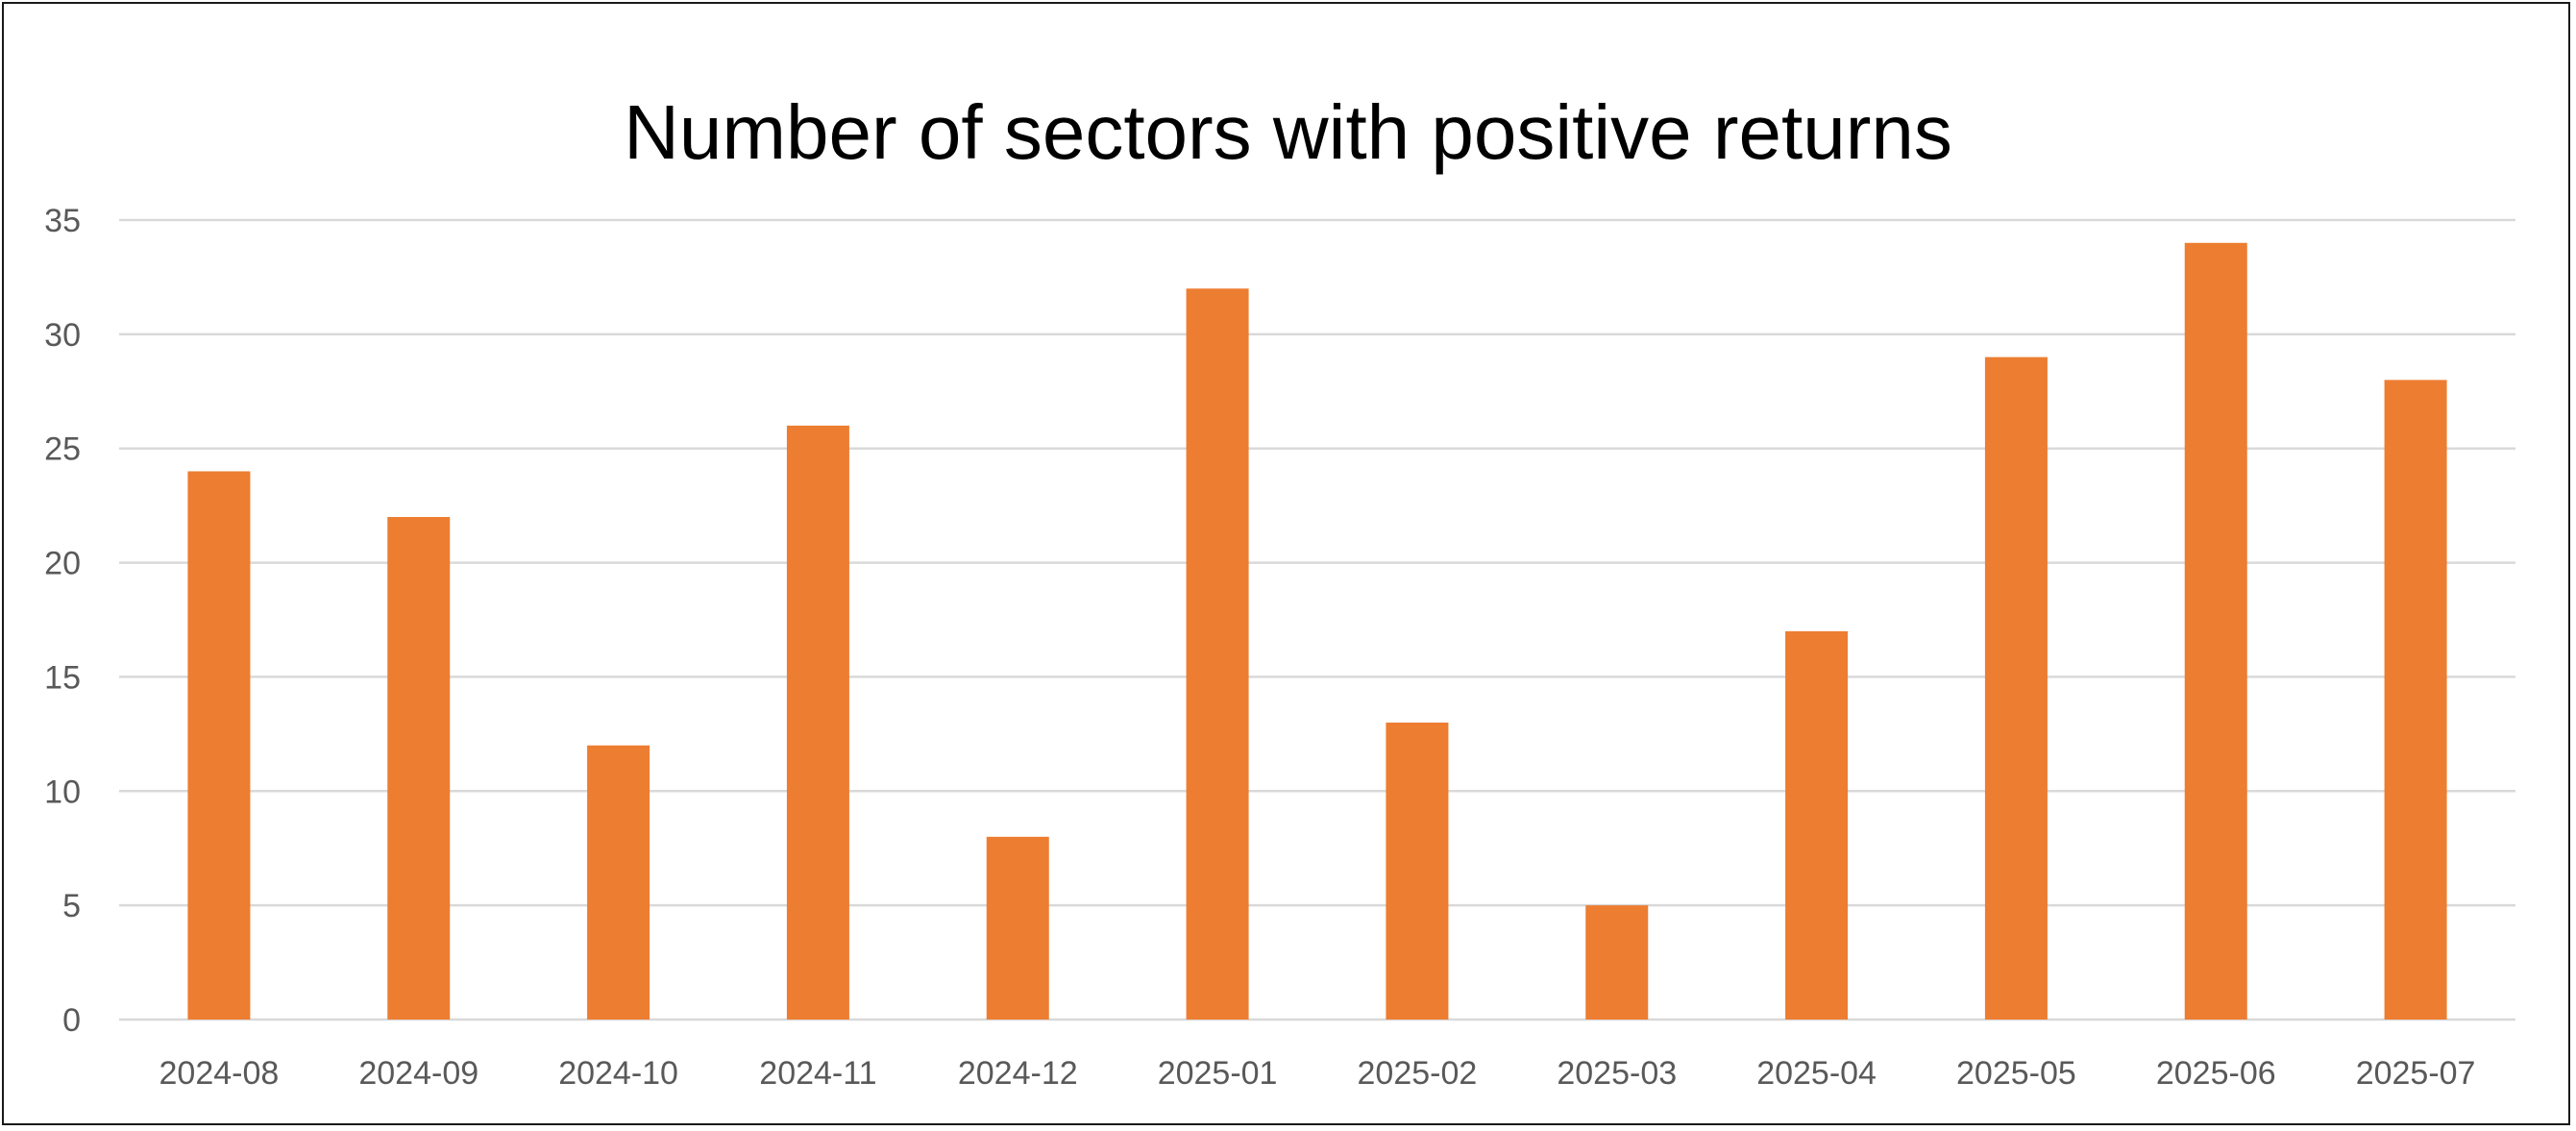 The height and width of the screenshot is (1131, 2576). Describe the element at coordinates (2216, 1074) in the screenshot. I see `x-tick-label: 2025-06` at that location.